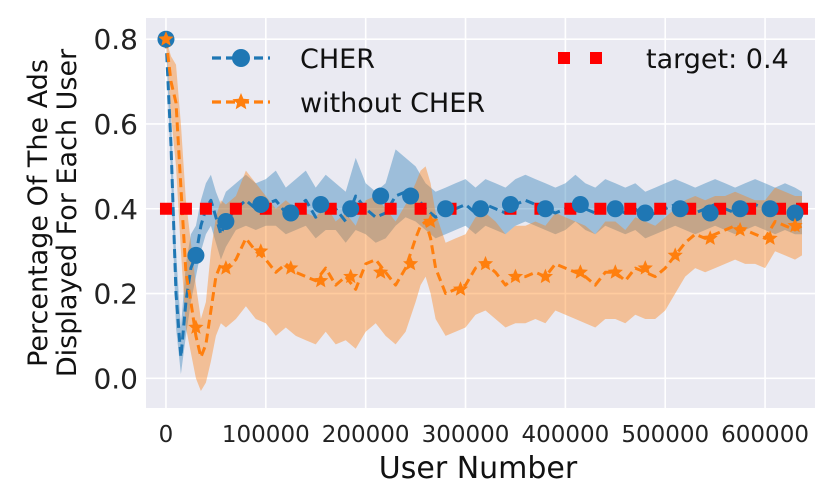 This screenshot has width=832, height=501. Describe the element at coordinates (366, 435) in the screenshot. I see `x-tick-label: 200000` at that location.